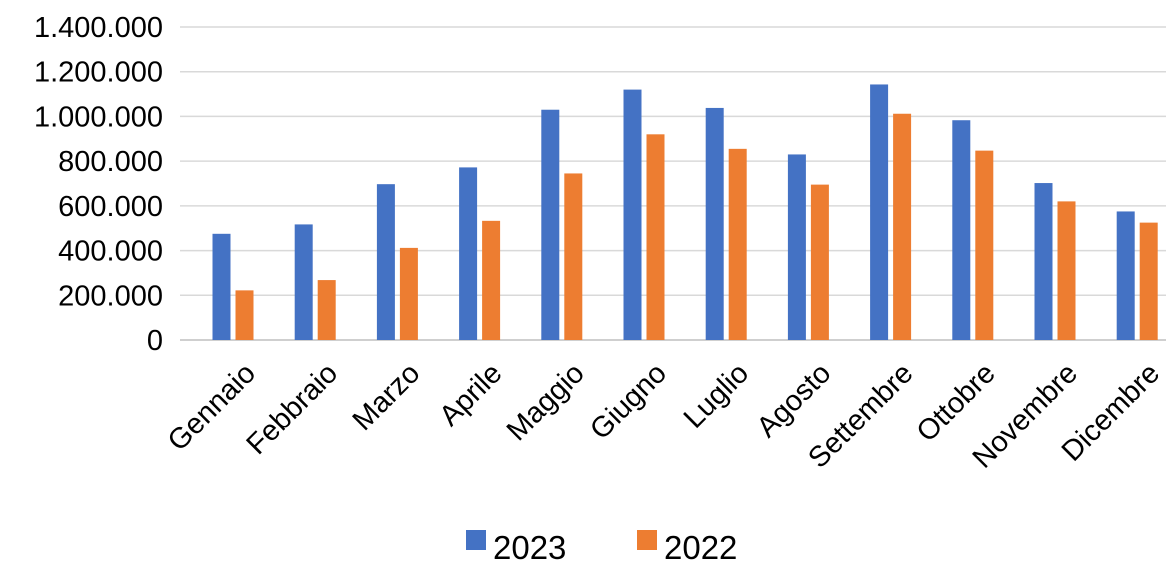 The width and height of the screenshot is (1166, 577). What do you see at coordinates (902, 226) in the screenshot?
I see `bar-2022-settembre` at bounding box center [902, 226].